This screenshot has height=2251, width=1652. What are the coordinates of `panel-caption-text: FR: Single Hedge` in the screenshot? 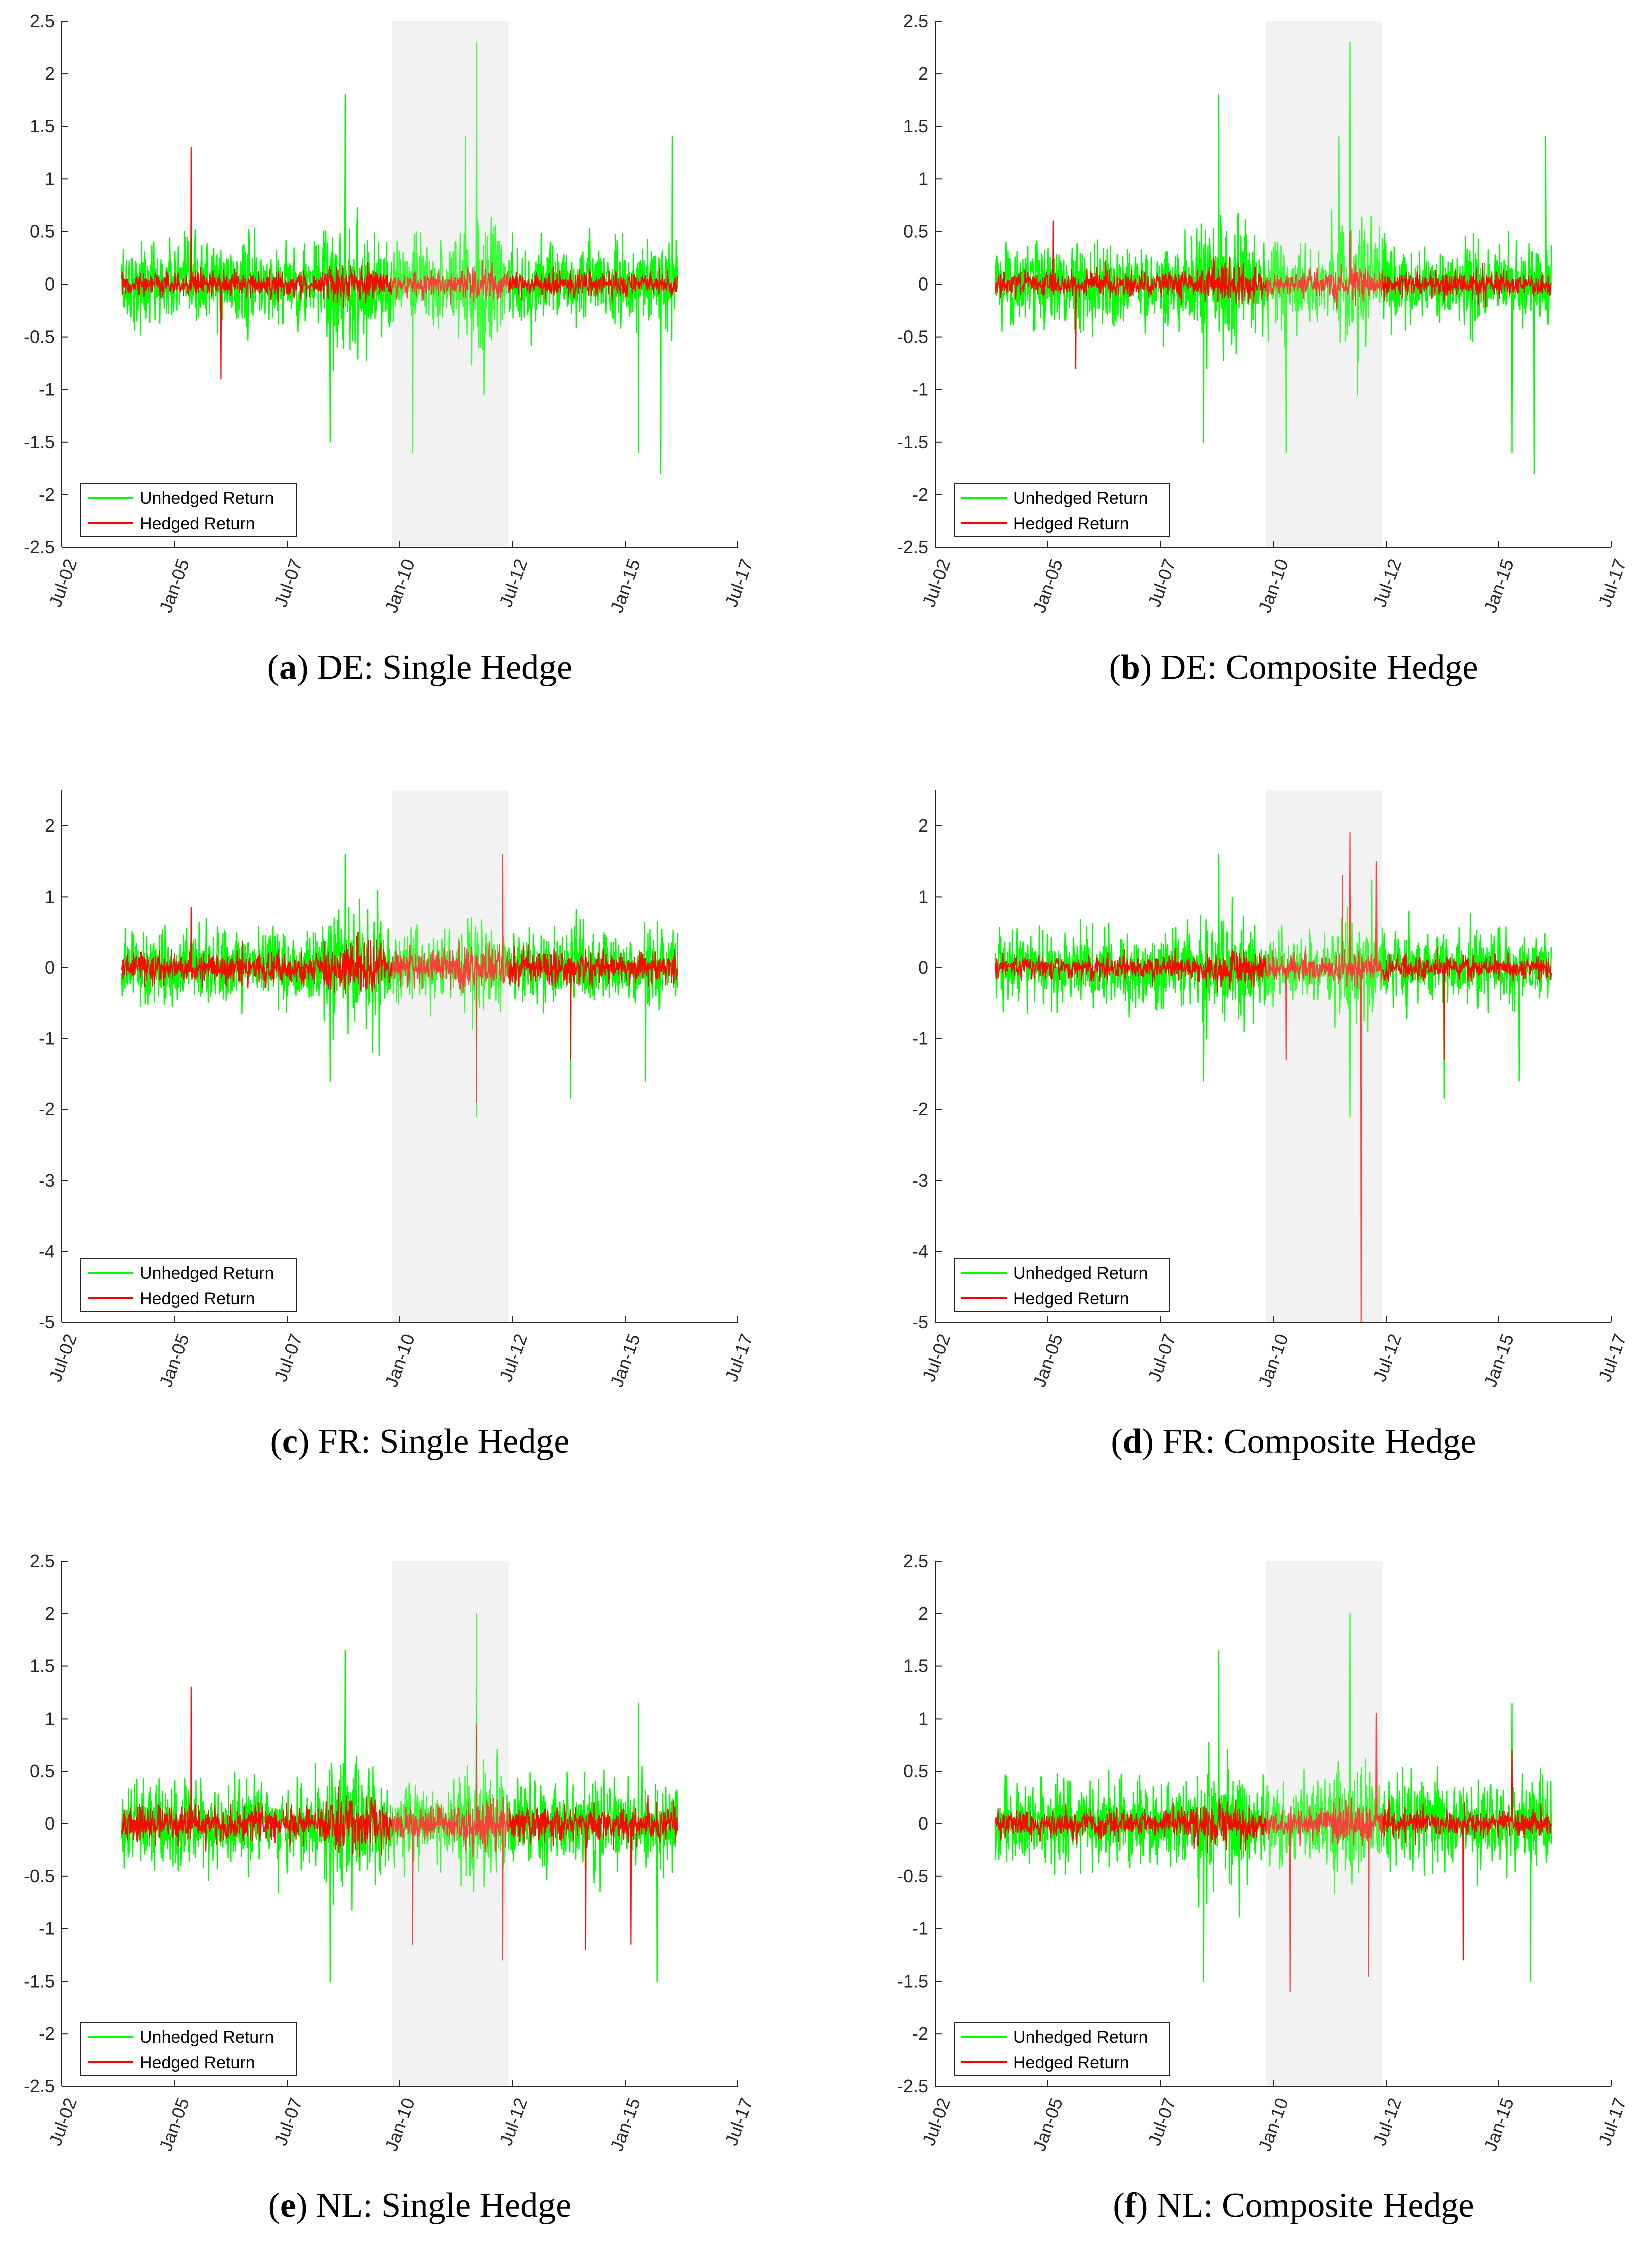 It's located at (444, 1441).